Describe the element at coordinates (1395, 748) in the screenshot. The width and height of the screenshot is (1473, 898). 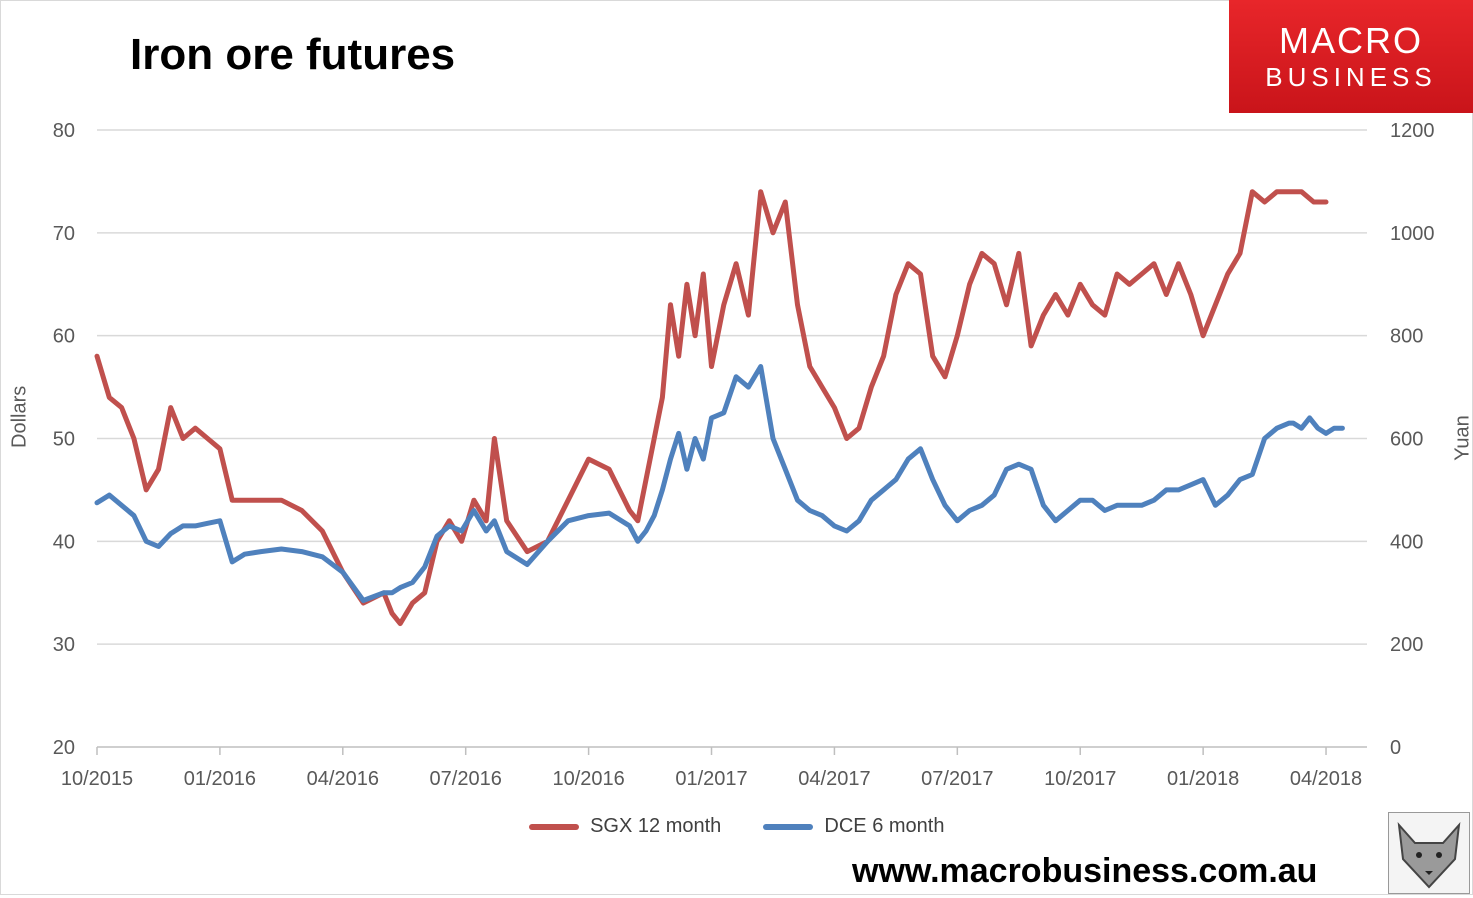
I see `y2-tick-label: 0` at that location.